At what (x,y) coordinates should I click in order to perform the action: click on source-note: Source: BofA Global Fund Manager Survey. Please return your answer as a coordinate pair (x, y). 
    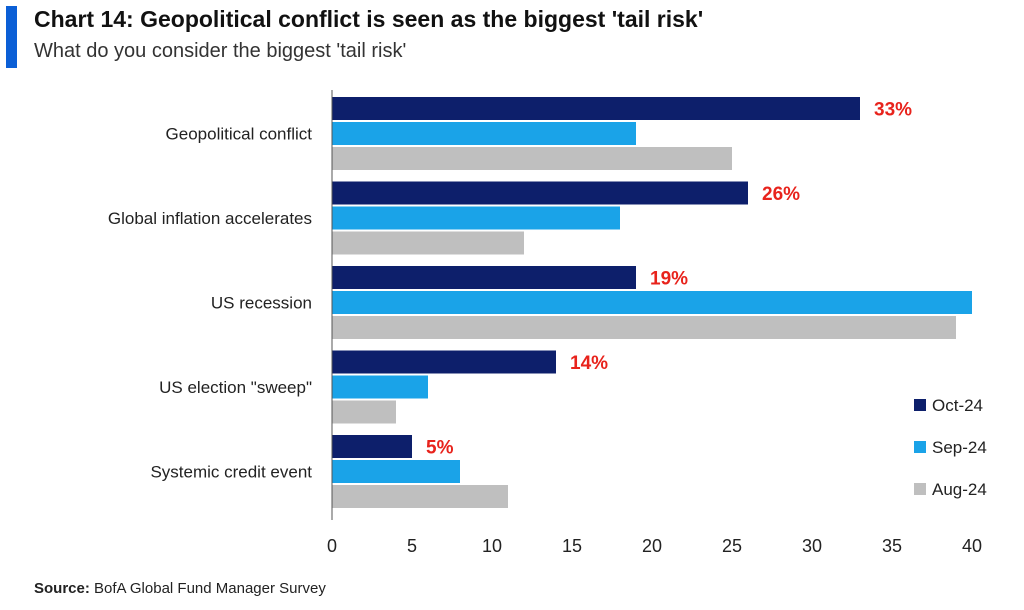
    Looking at the image, I should click on (180, 588).